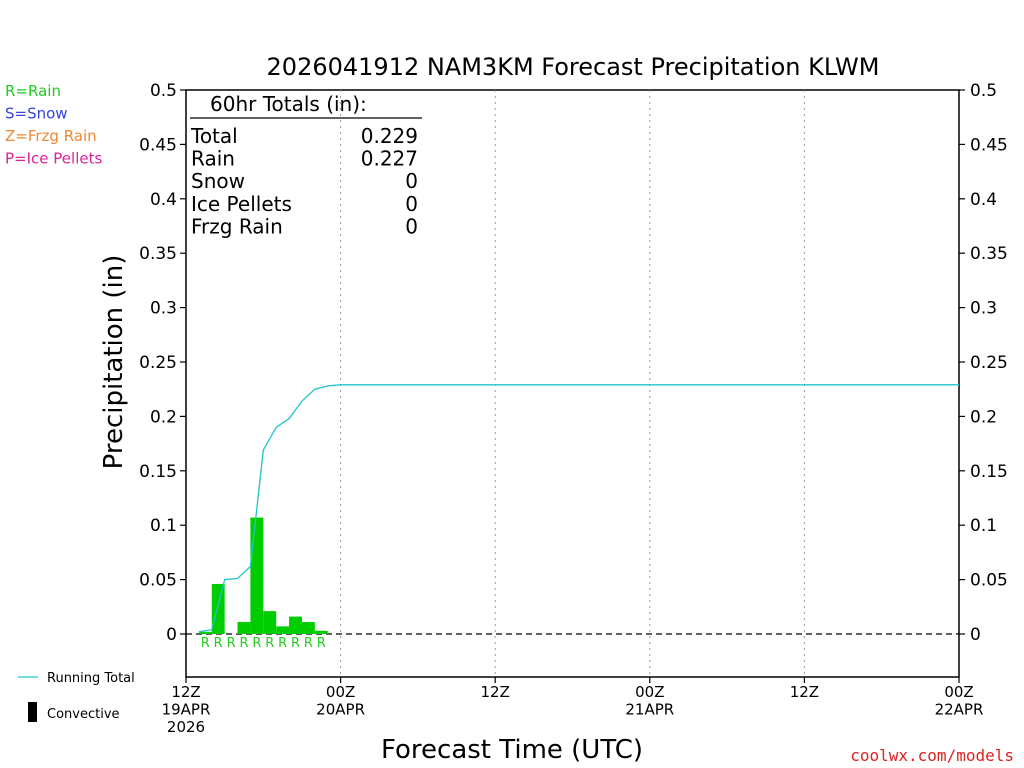 This screenshot has height=768, width=1024. What do you see at coordinates (340, 710) in the screenshot?
I see `xtick-label-1-1: 20APR` at bounding box center [340, 710].